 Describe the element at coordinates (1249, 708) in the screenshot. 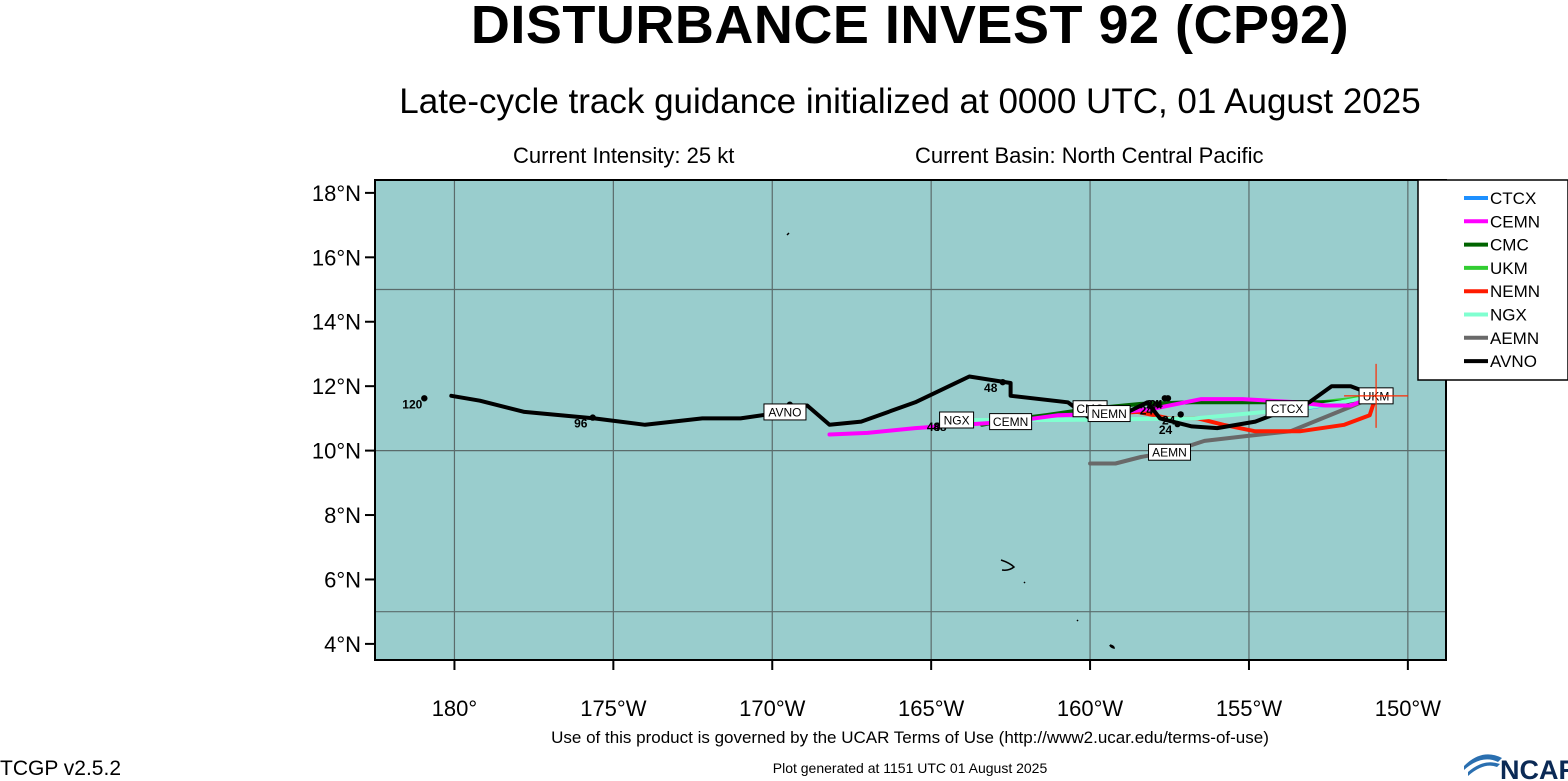

I see `x-tick-label: 155°W` at that location.